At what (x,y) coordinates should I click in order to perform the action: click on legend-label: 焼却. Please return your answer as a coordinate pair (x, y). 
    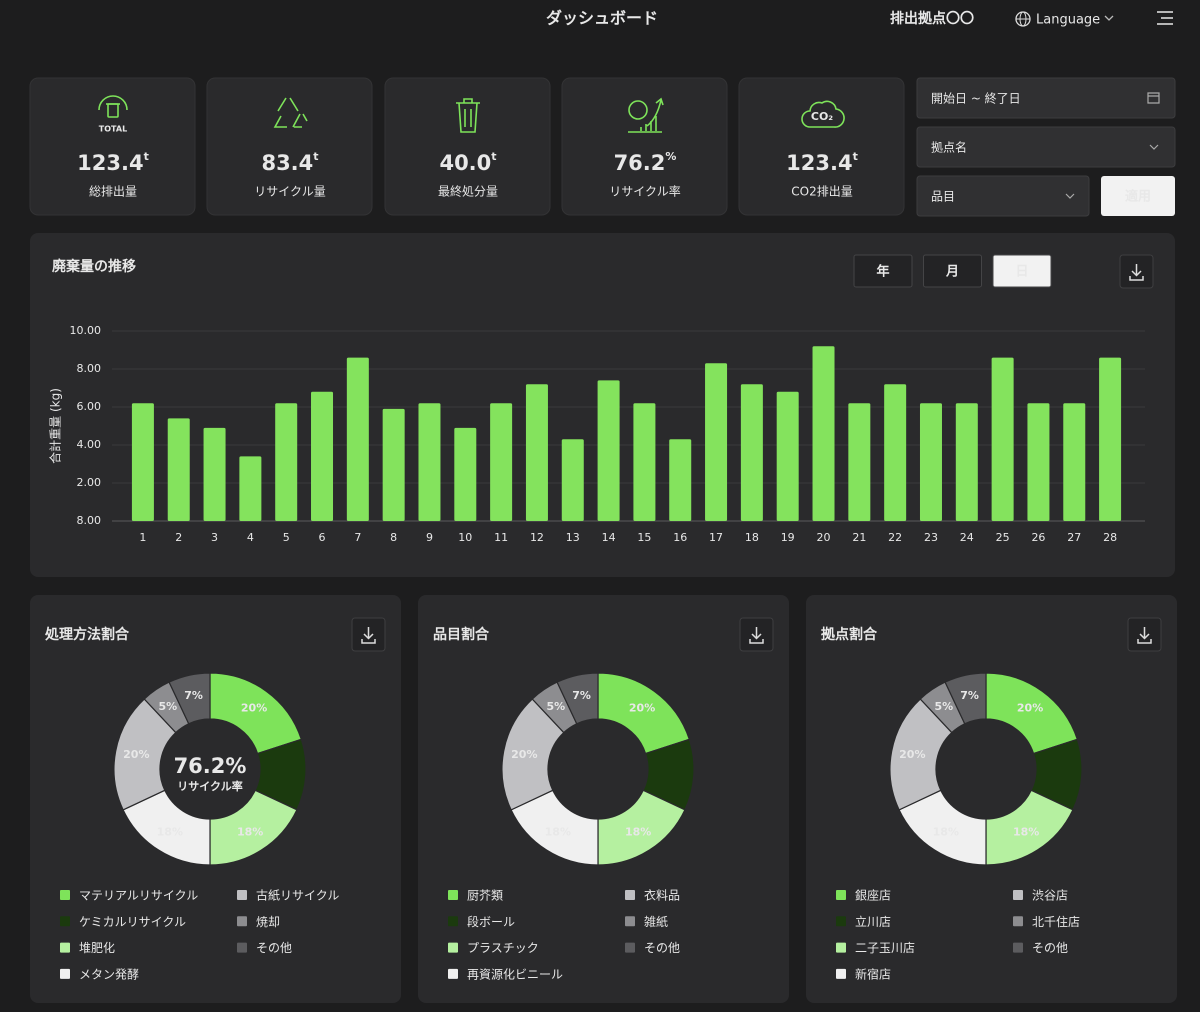
    Looking at the image, I should click on (268, 922).